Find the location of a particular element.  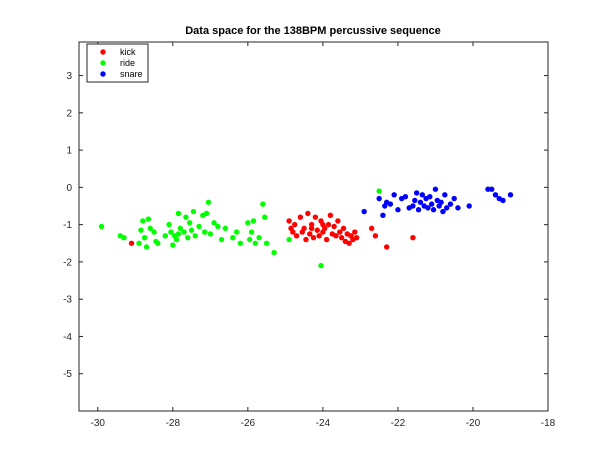

x-tick-label: -20 is located at coordinates (473, 423).